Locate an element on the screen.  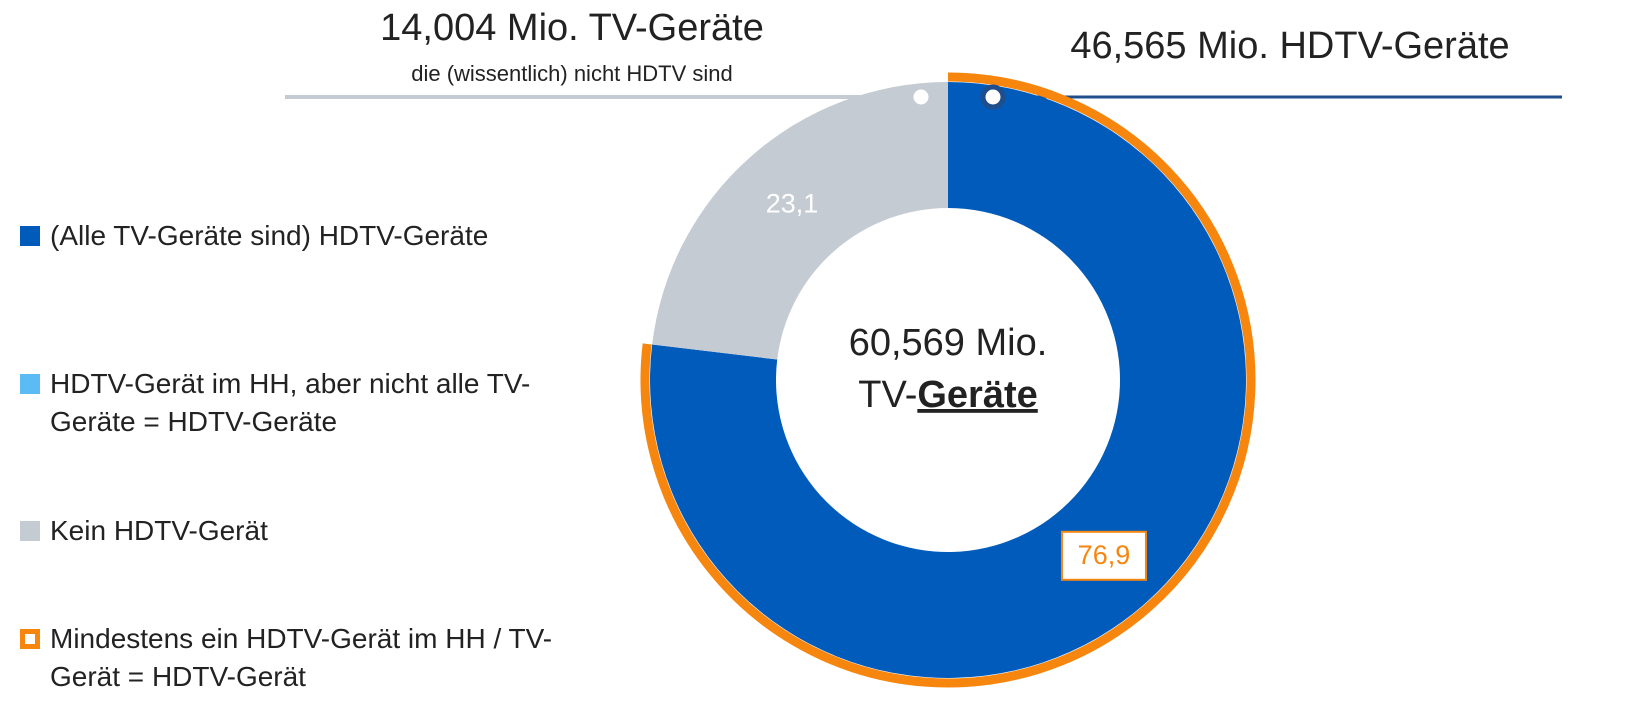
value-label: 23,1 is located at coordinates (792, 203).